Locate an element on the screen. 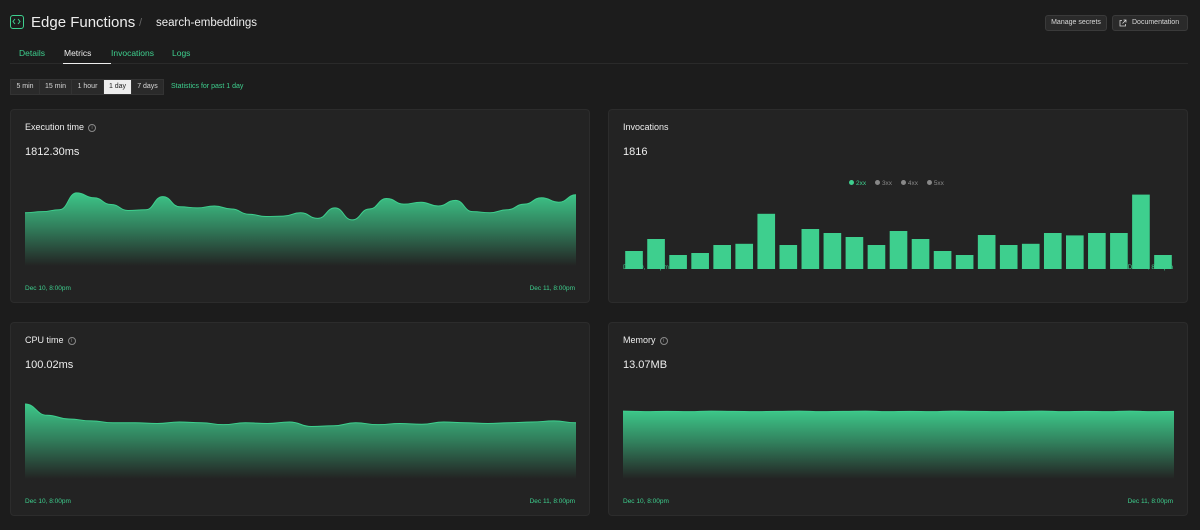  memory-label: Memory is located at coordinates (639, 340).